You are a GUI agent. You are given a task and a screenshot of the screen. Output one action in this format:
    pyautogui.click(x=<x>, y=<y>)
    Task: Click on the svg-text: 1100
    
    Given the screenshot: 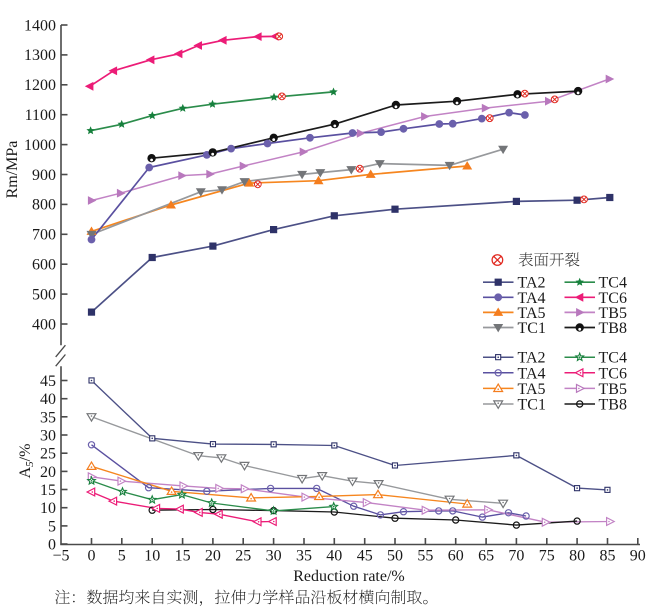 What is the action you would take?
    pyautogui.click(x=40, y=115)
    